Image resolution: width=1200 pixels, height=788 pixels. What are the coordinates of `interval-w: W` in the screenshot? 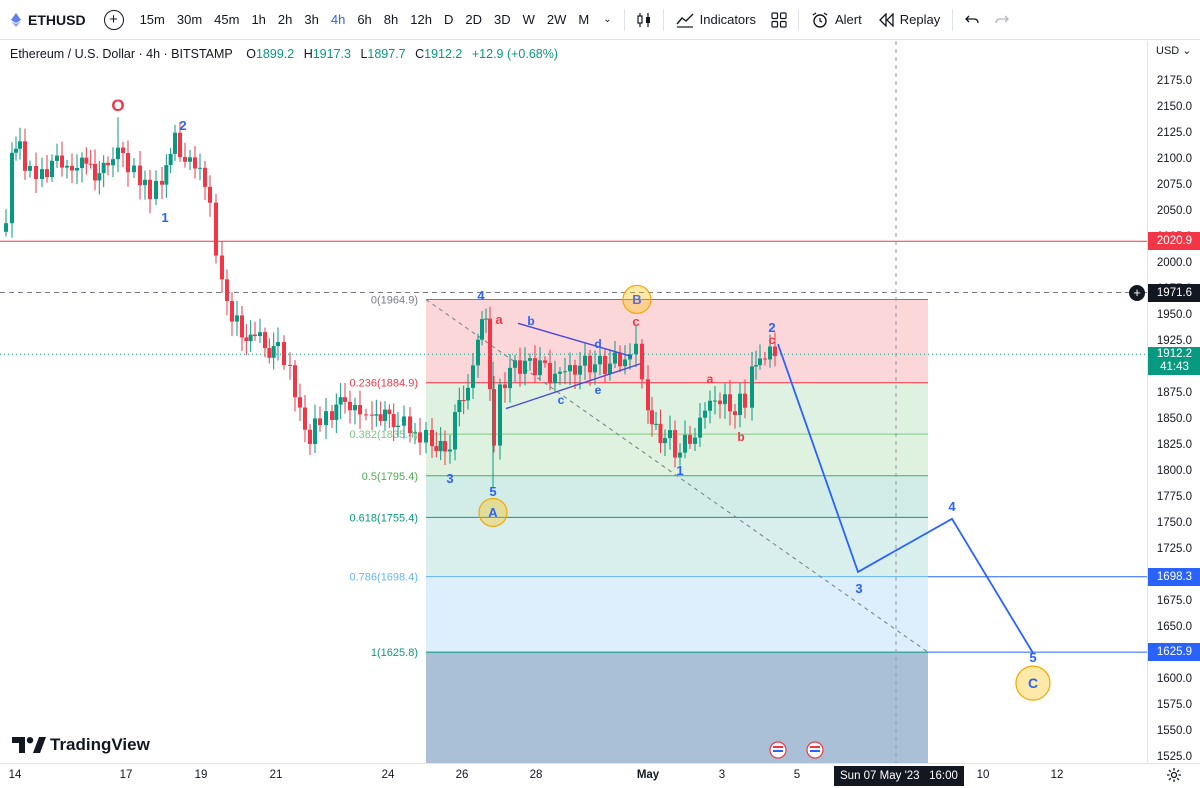 It's located at (528, 19).